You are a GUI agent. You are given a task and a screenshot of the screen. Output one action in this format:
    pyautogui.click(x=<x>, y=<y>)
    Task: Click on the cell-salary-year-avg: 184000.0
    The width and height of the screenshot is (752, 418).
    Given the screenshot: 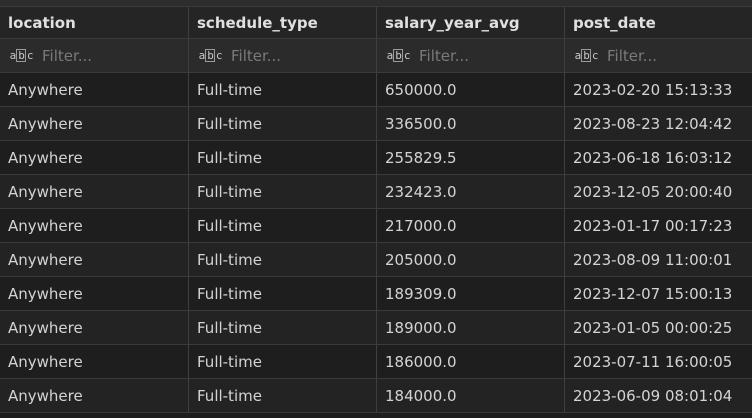 What is the action you would take?
    pyautogui.click(x=471, y=396)
    